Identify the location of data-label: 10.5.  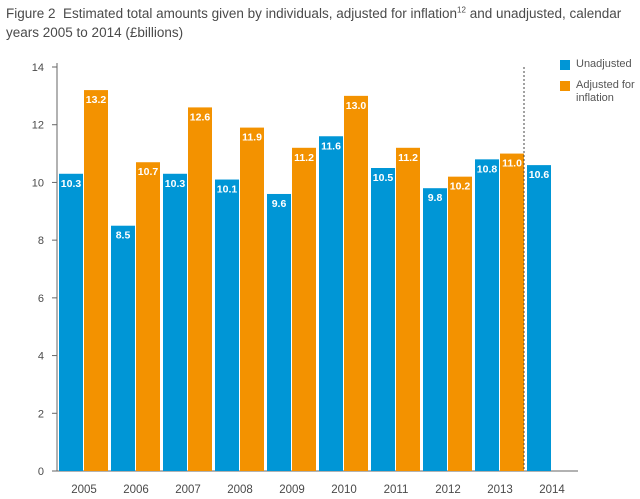
(383, 178).